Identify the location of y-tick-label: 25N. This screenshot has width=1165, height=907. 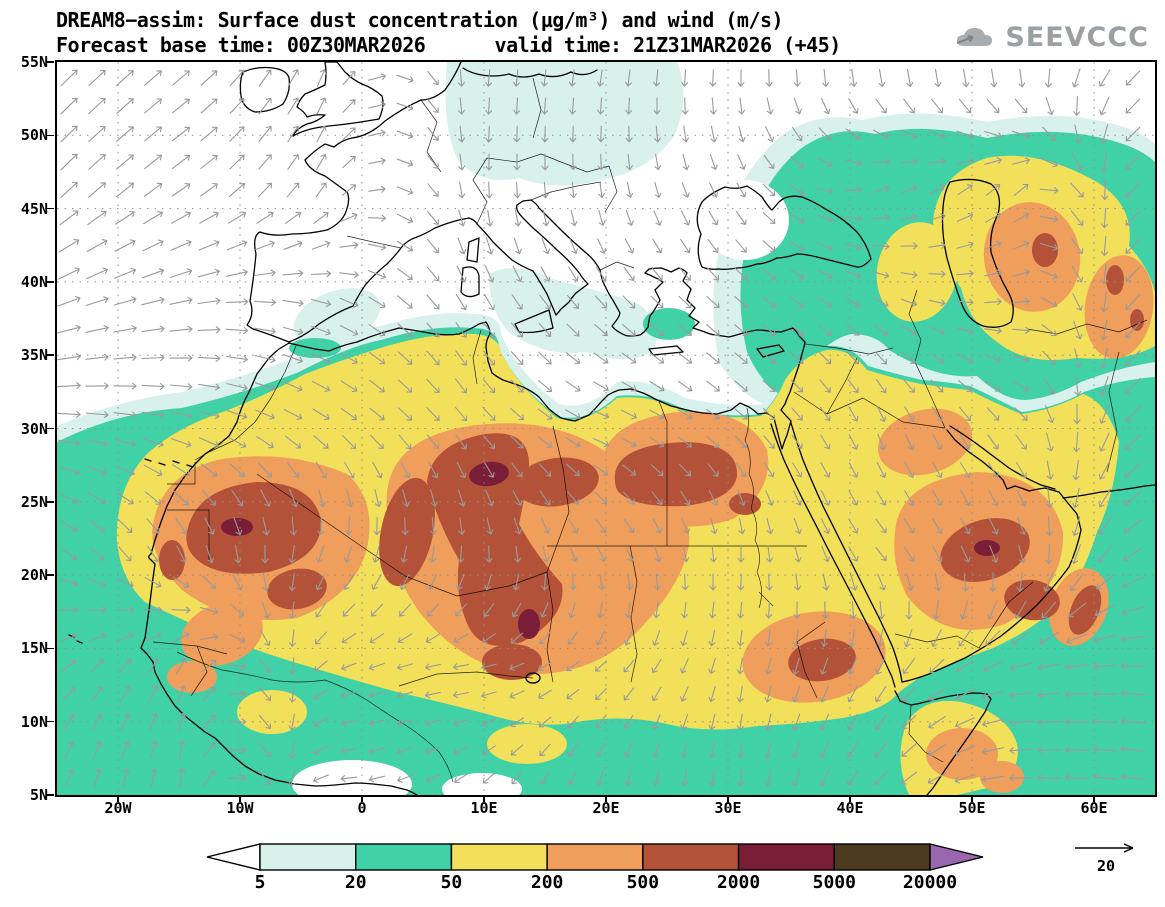
(34, 501).